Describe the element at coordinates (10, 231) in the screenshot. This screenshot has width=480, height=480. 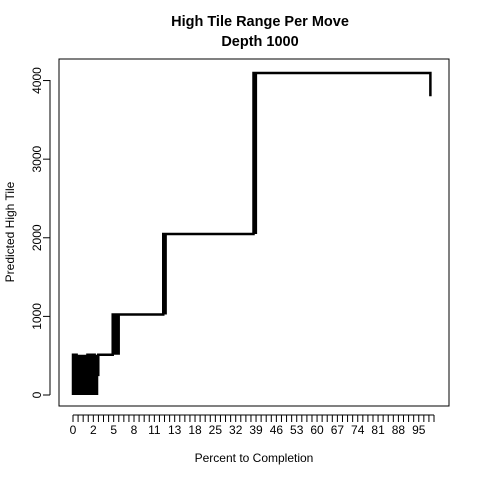
I see `y-axis-label: Predicted High Tile` at that location.